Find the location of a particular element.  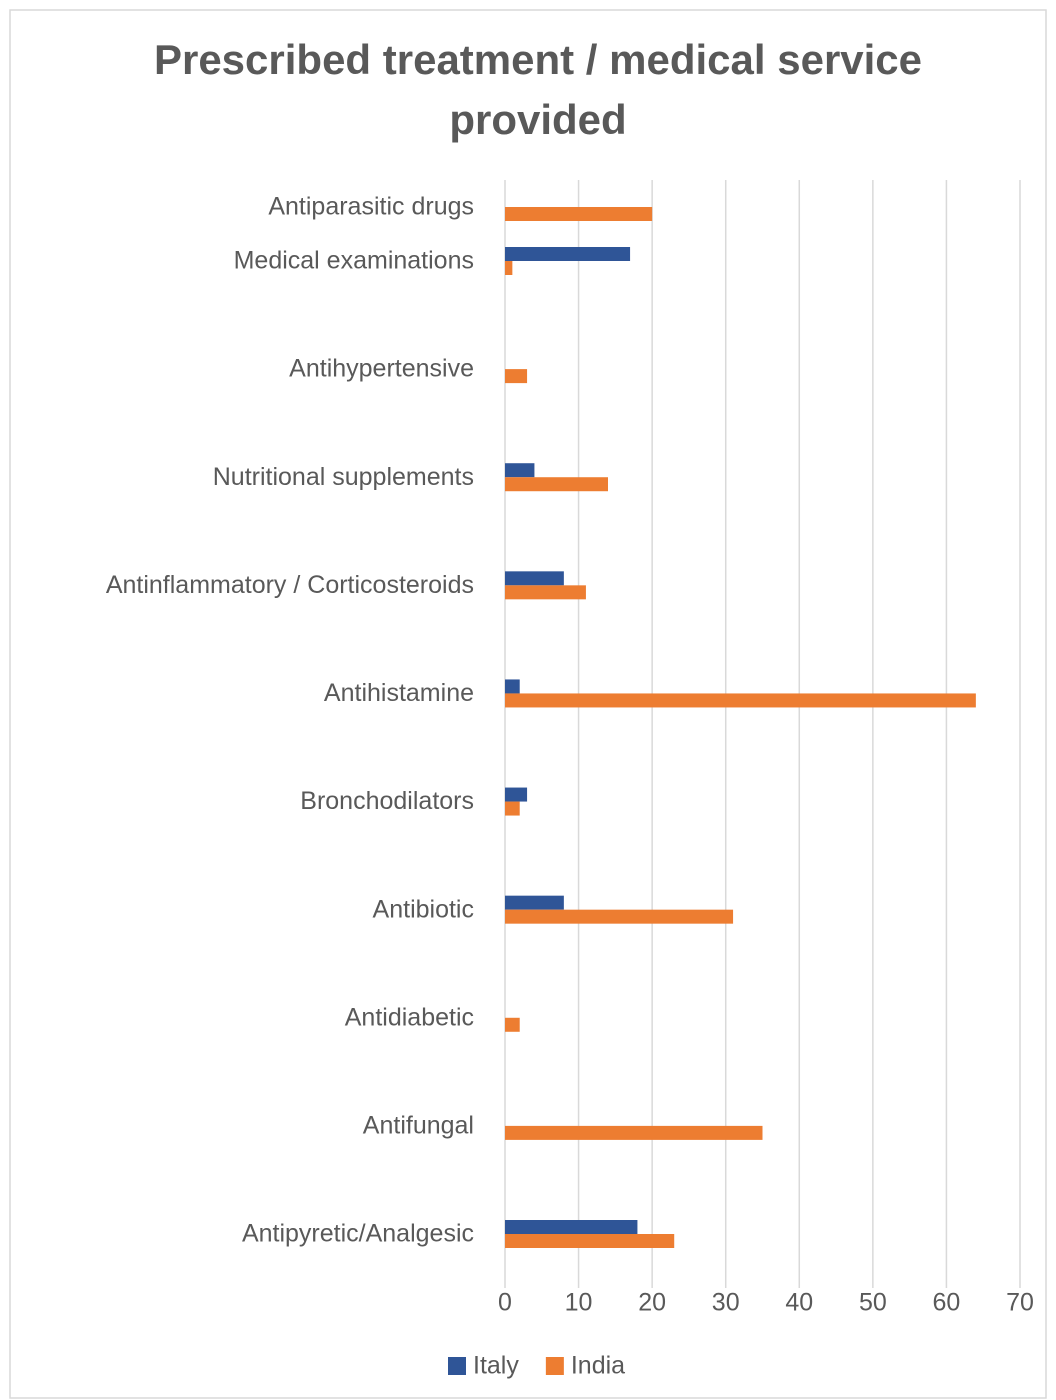

legend-label: India is located at coordinates (598, 1366).